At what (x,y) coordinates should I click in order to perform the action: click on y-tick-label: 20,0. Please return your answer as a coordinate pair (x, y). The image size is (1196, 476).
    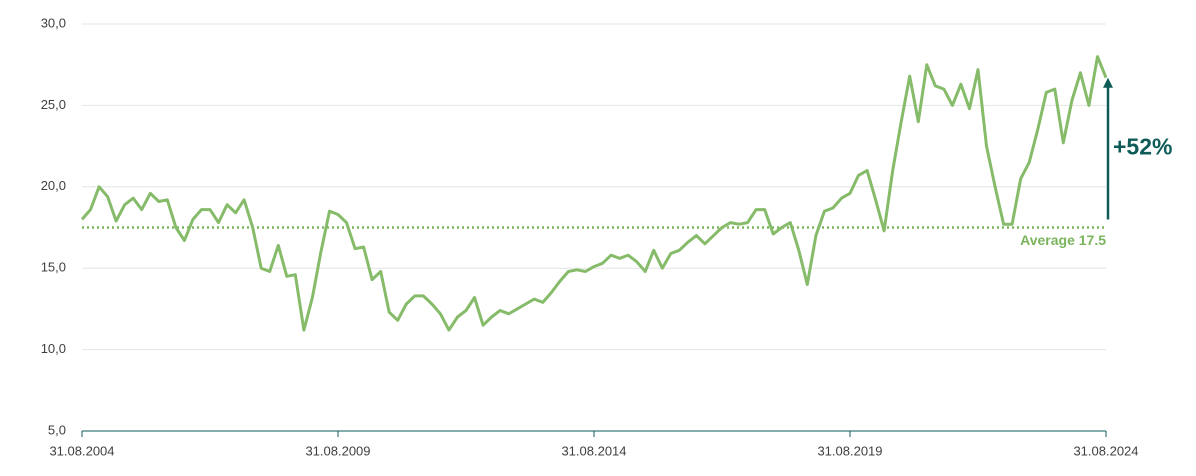
    Looking at the image, I should click on (53, 185).